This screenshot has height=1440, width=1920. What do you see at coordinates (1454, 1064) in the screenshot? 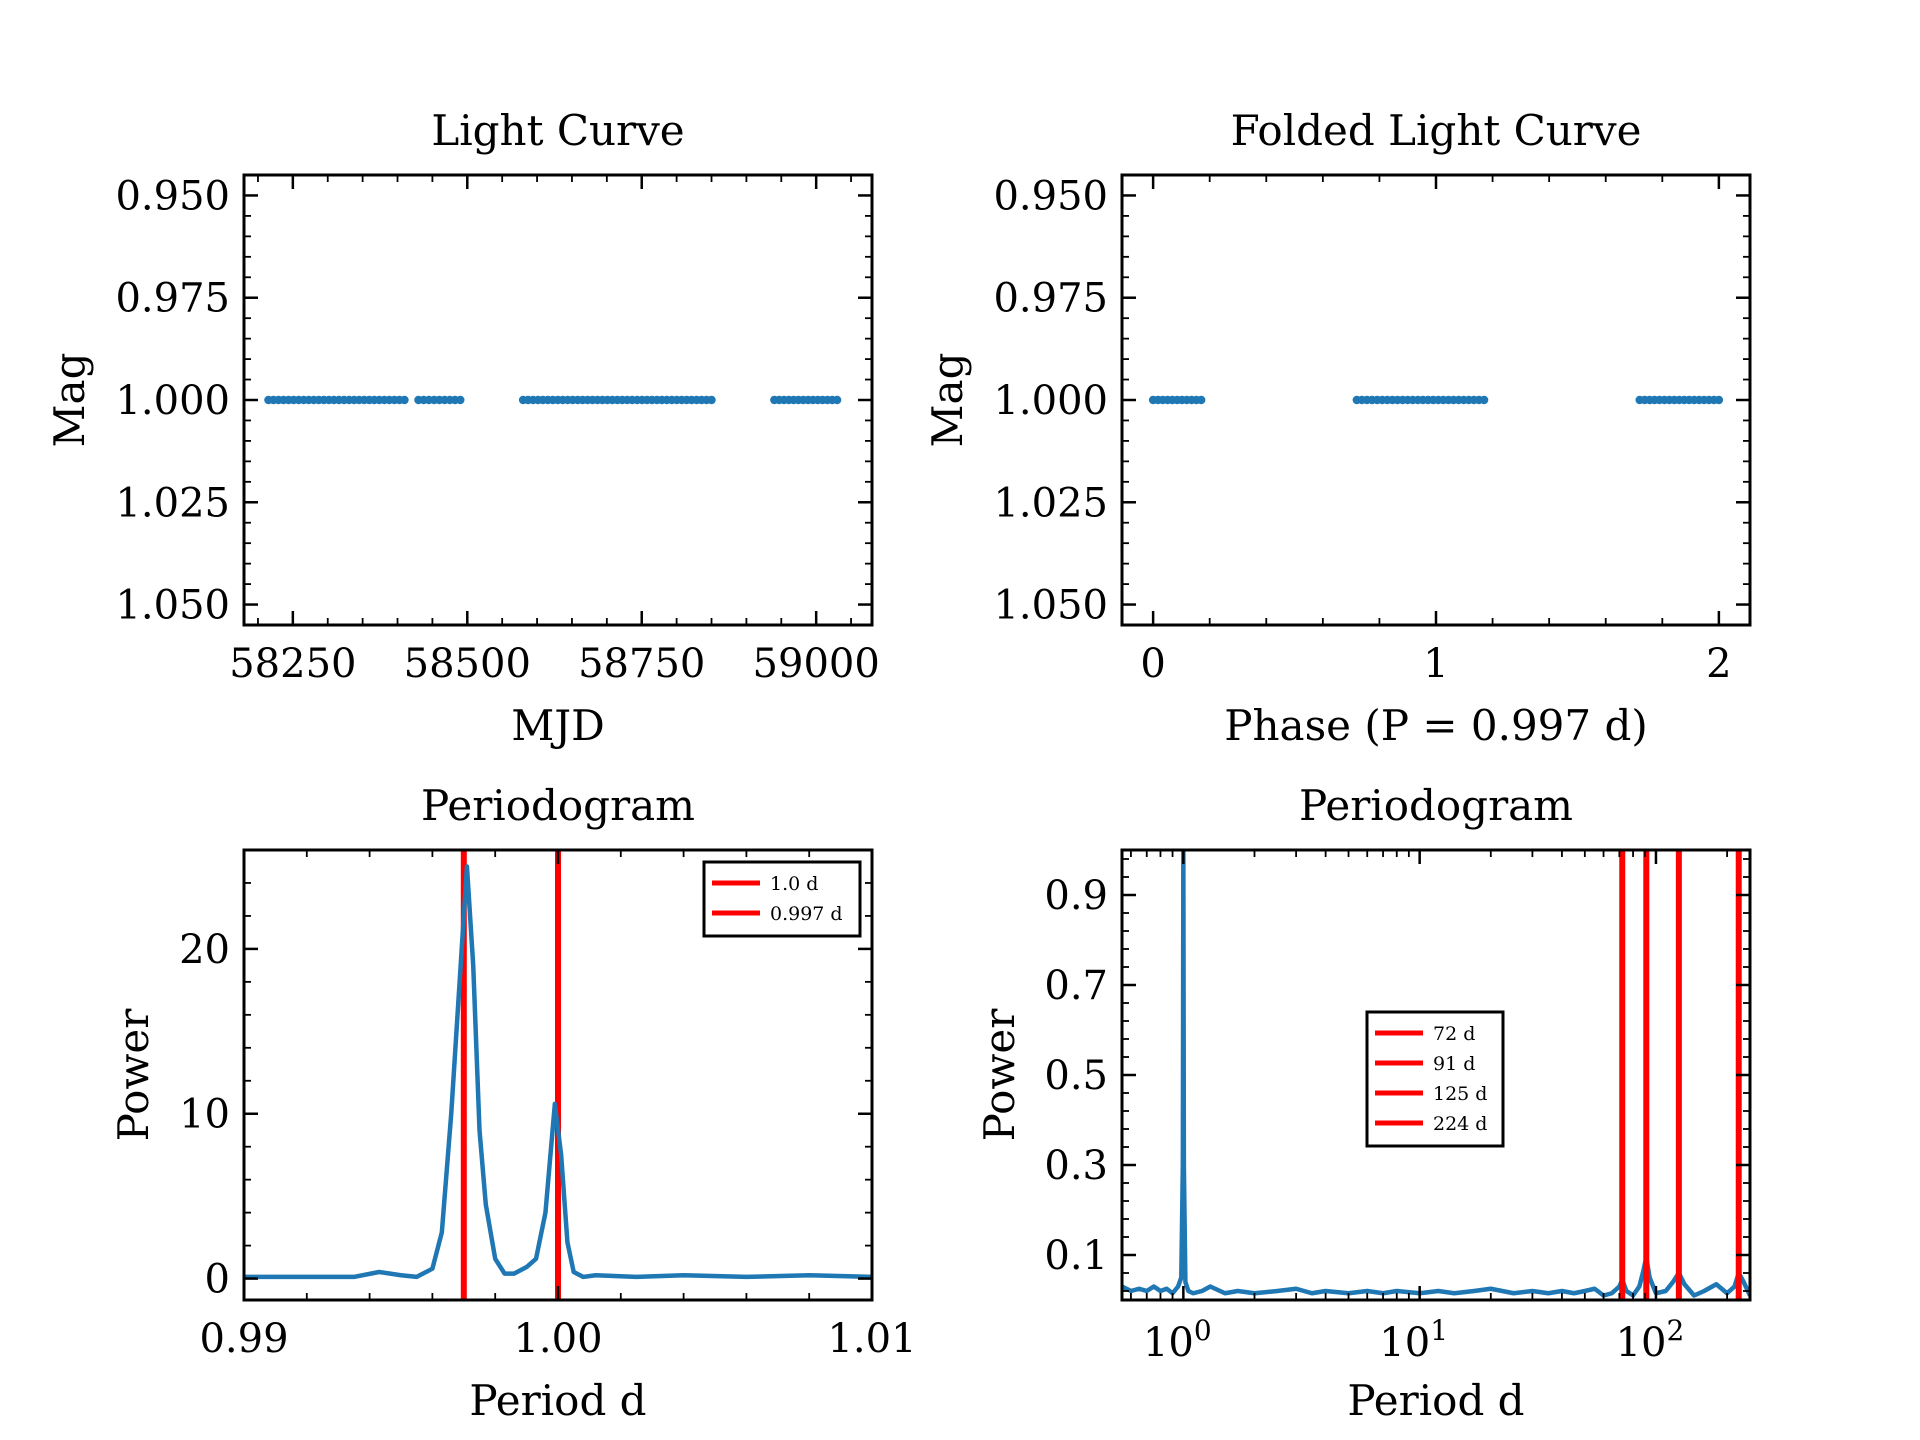
I see `legend-entry-label: 91 d` at bounding box center [1454, 1064].